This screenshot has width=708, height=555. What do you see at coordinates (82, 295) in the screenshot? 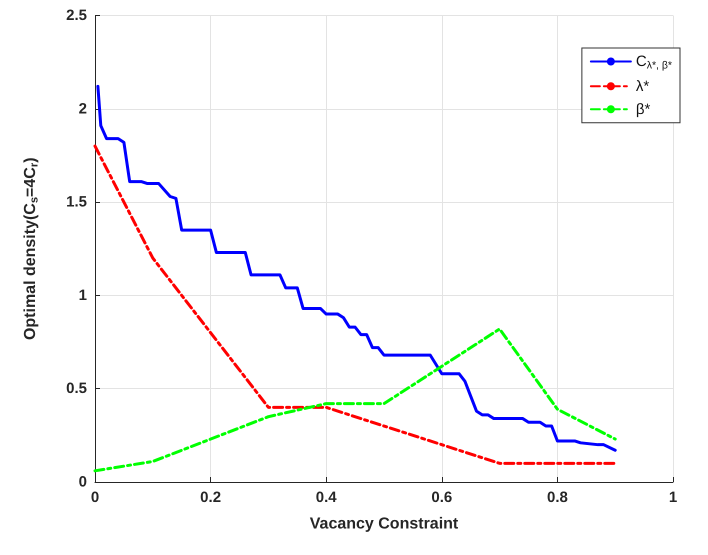
I see `y-tick-label: 1` at bounding box center [82, 295].